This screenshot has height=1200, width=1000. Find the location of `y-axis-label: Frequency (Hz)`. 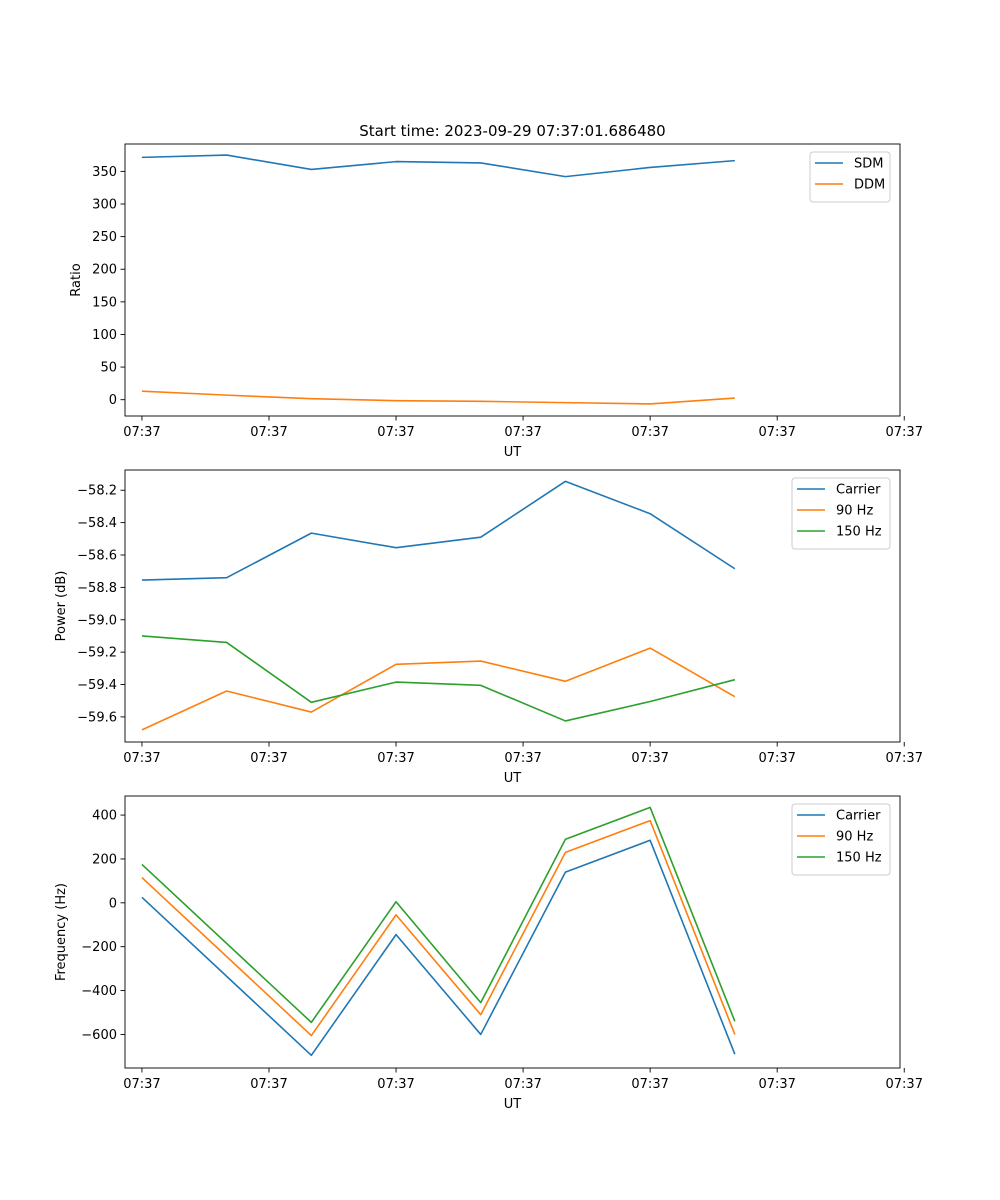

y-axis-label: Frequency (Hz) is located at coordinates (61, 932).